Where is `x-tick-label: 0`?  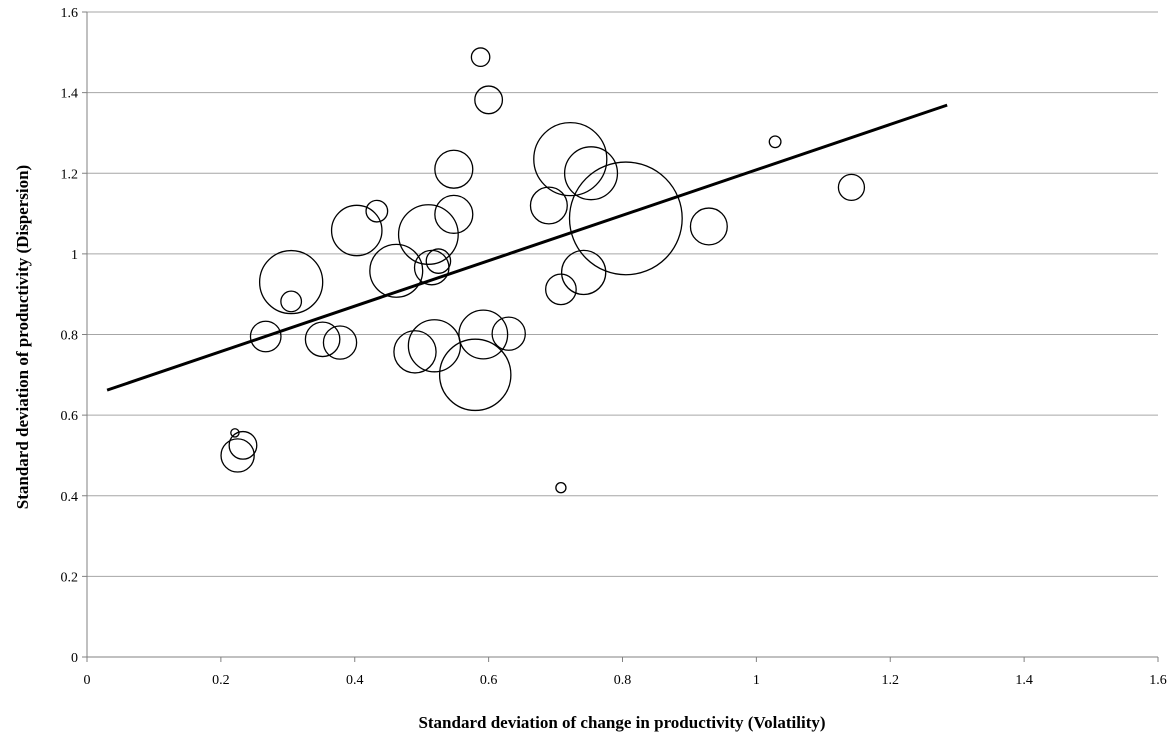 x-tick-label: 0 is located at coordinates (87, 680).